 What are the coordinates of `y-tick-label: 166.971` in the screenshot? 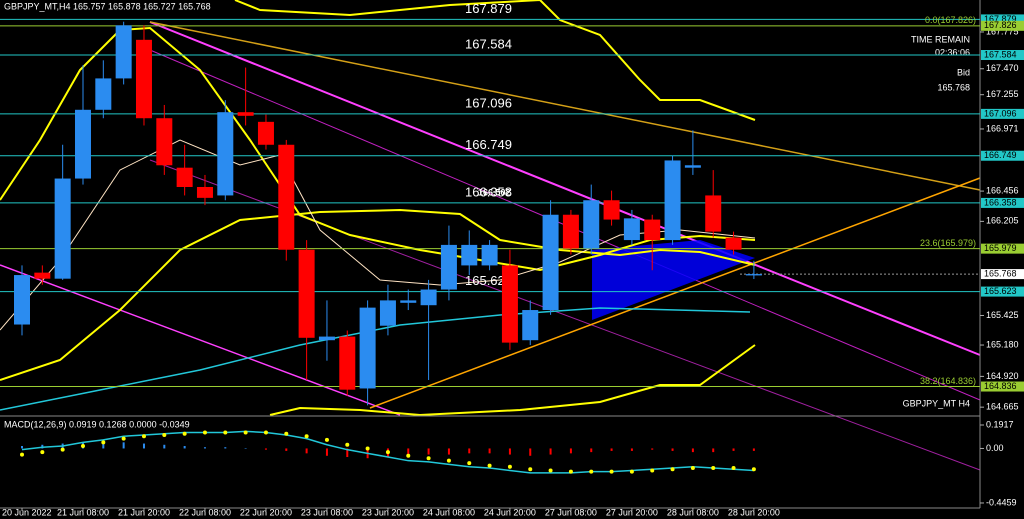 It's located at (1002, 128).